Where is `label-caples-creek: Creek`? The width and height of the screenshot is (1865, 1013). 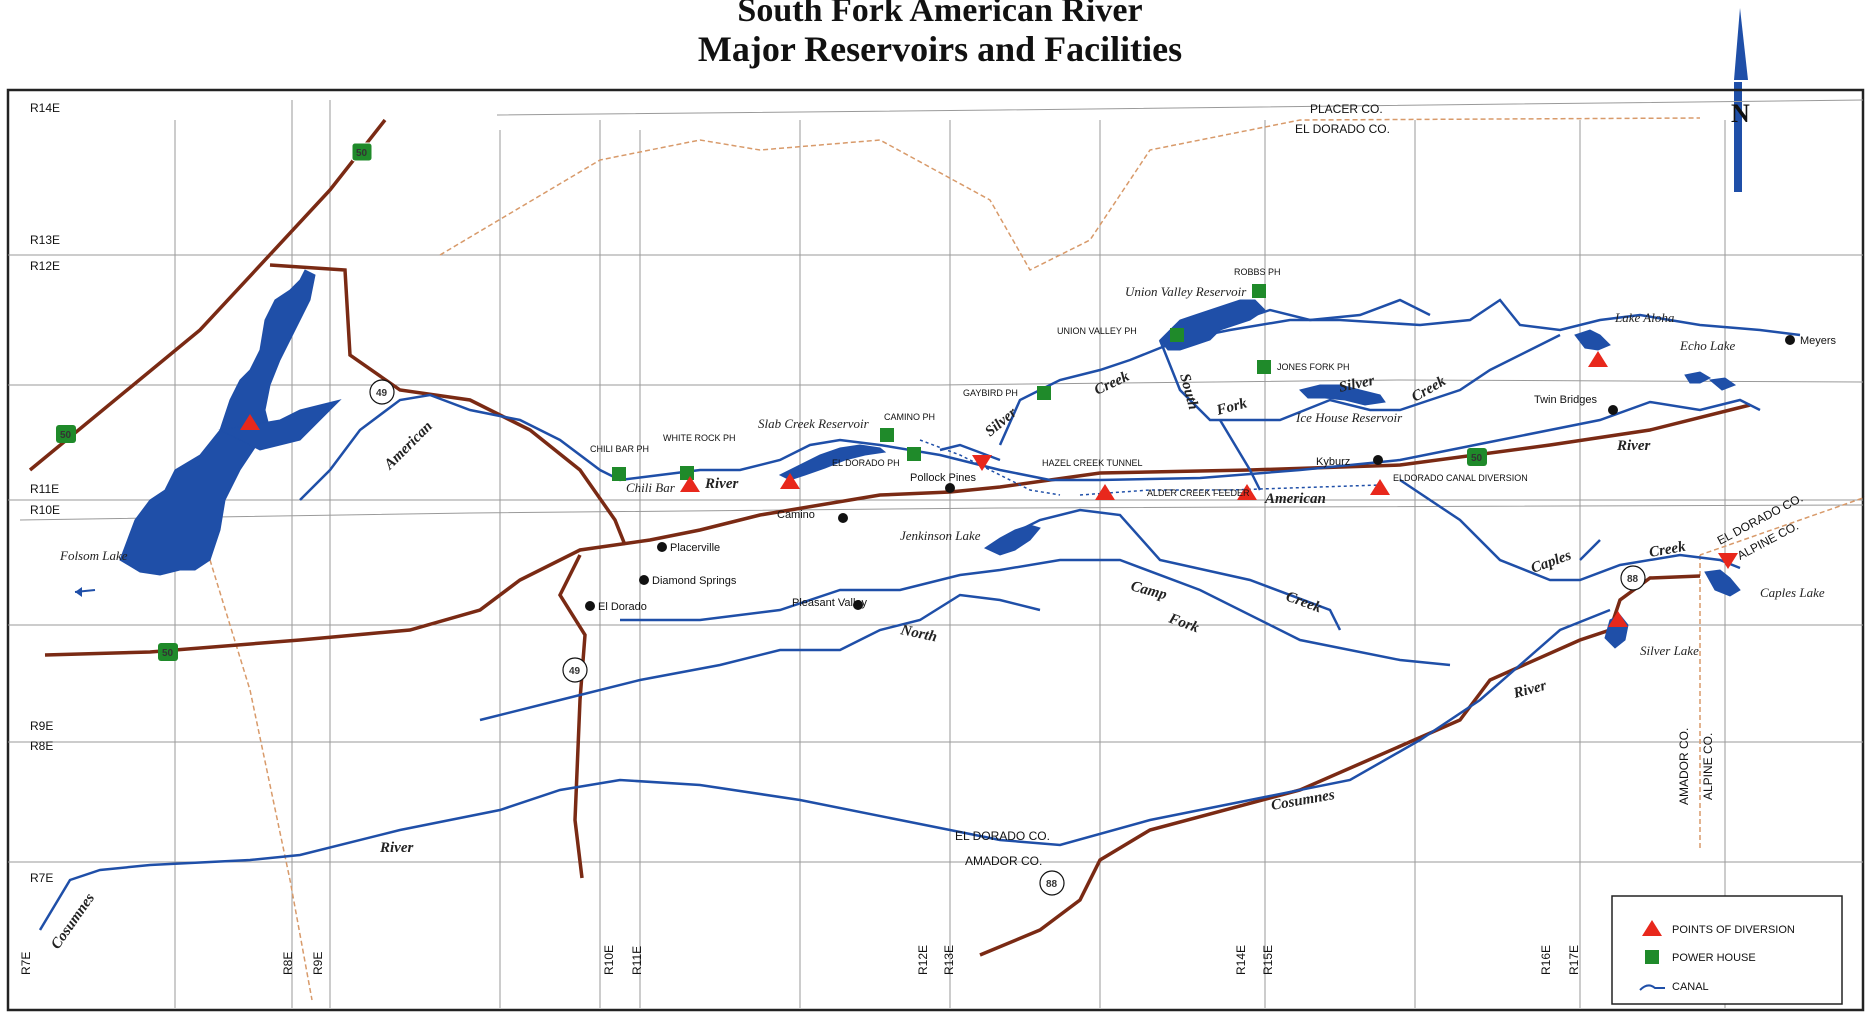 label-caples-creek: Creek is located at coordinates (1667, 550).